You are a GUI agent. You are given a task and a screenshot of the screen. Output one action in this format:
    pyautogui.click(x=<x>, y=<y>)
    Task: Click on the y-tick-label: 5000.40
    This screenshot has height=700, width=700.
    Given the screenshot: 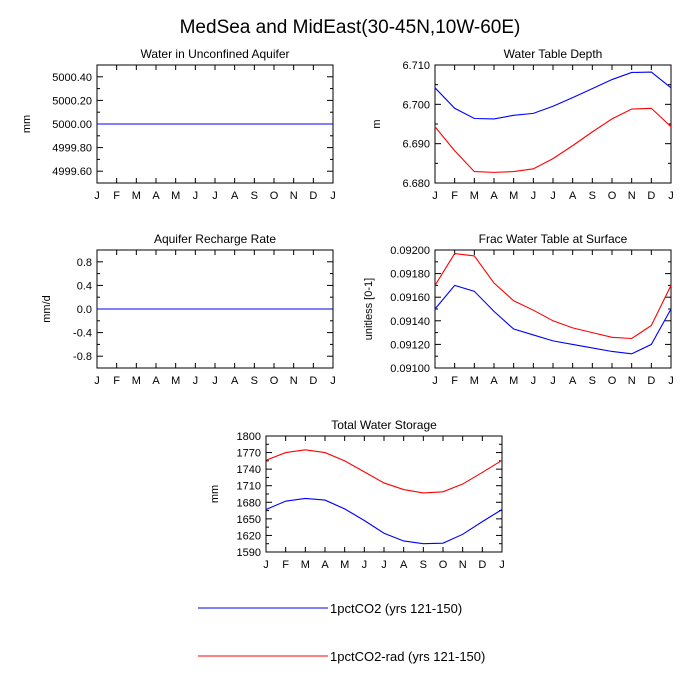 What is the action you would take?
    pyautogui.click(x=72, y=78)
    